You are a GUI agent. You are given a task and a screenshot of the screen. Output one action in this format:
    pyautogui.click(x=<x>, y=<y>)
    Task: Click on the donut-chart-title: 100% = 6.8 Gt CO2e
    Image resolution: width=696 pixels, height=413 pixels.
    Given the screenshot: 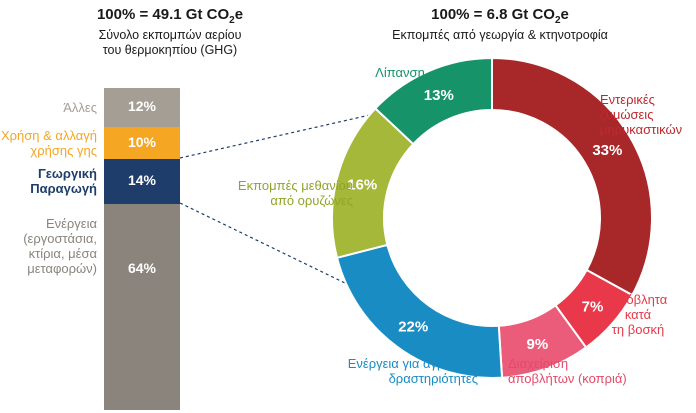 What is the action you would take?
    pyautogui.click(x=500, y=16)
    